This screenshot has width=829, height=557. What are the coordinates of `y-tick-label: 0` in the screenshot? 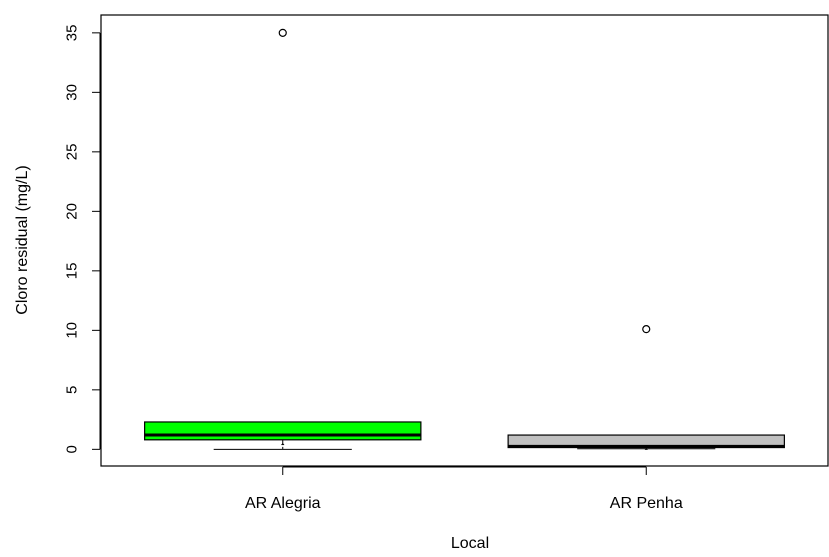 It's located at (72, 449).